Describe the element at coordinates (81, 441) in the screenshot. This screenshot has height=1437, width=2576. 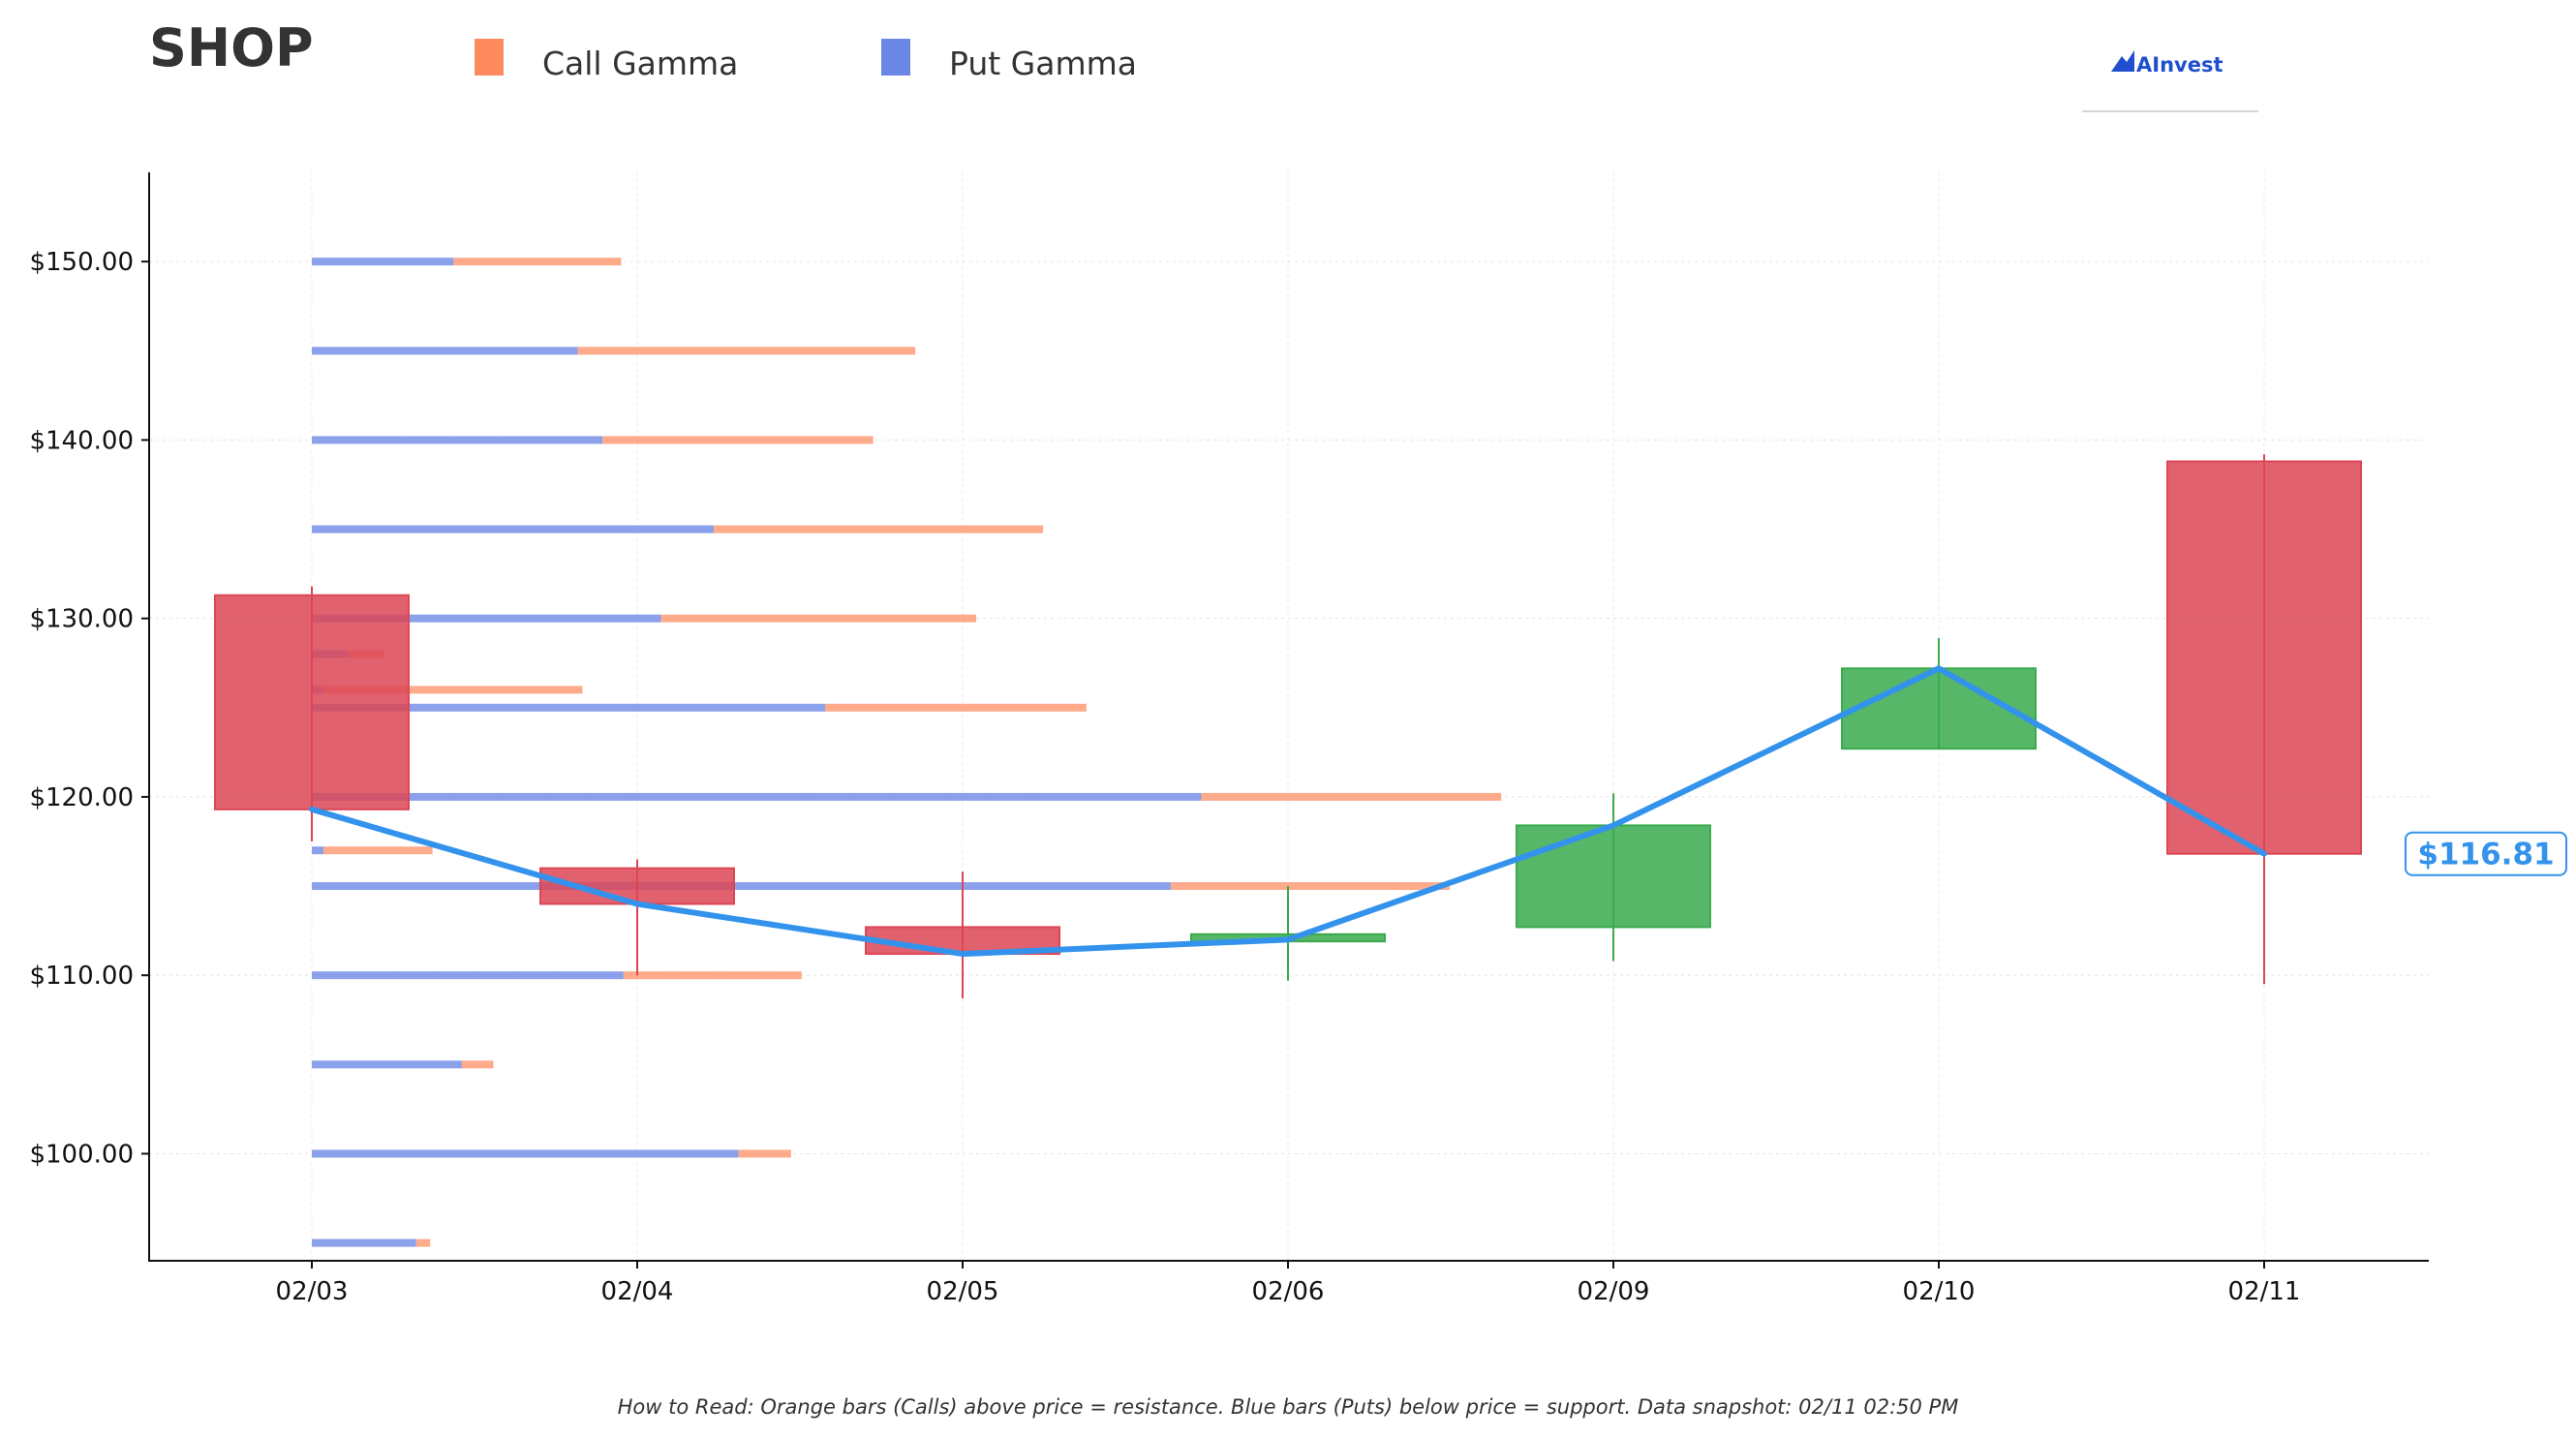
I see `y-tick-label: $140.00` at that location.